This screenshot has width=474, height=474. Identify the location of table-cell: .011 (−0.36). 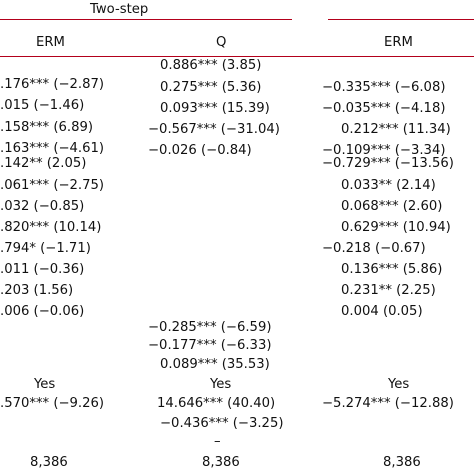
(42, 269).